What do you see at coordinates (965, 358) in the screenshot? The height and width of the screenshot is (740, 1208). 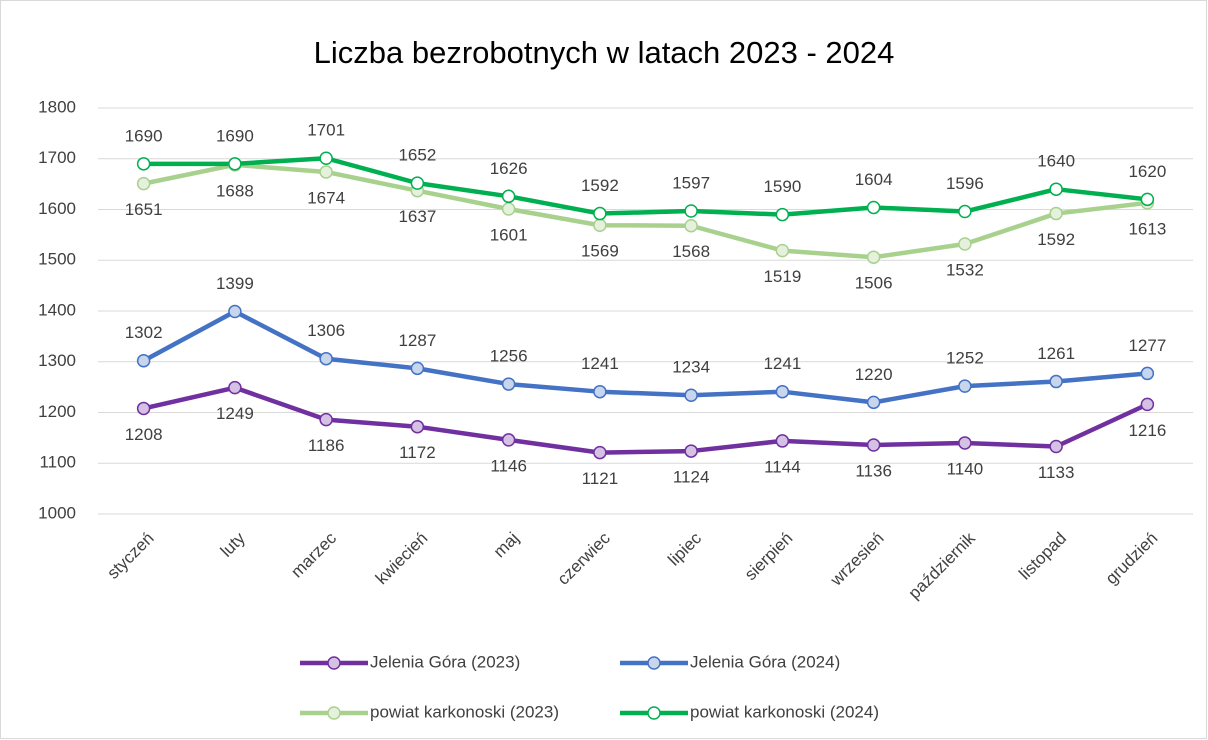 I see `data-label: 1252` at bounding box center [965, 358].